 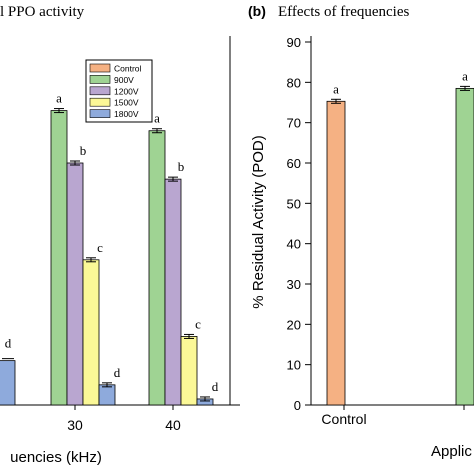 I want to click on legend-swatch-1800V, so click(x=100, y=113).